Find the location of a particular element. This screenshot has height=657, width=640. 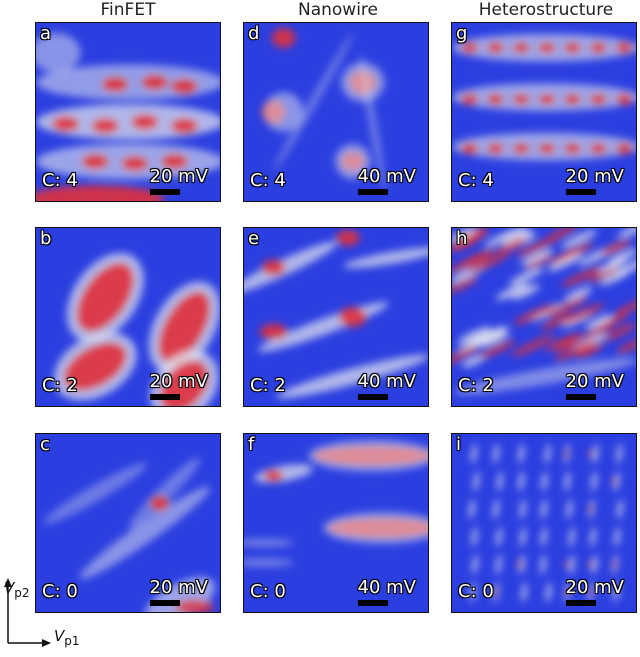

panel-tag: c is located at coordinates (45, 444).